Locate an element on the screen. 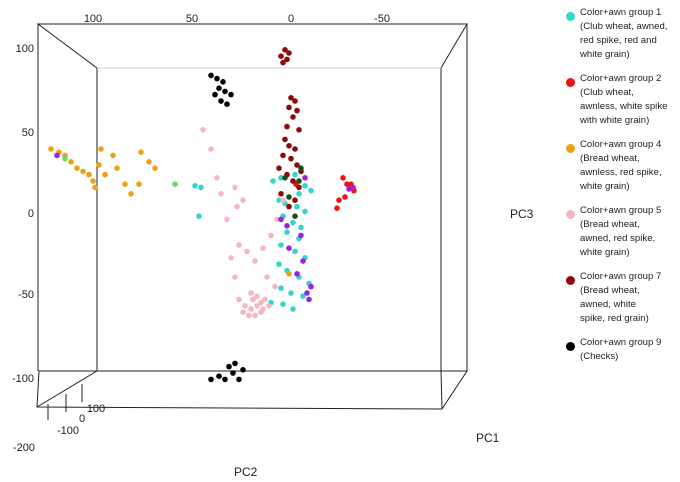 The height and width of the screenshot is (482, 680). tick-z-minus100: -100 is located at coordinates (23, 379).